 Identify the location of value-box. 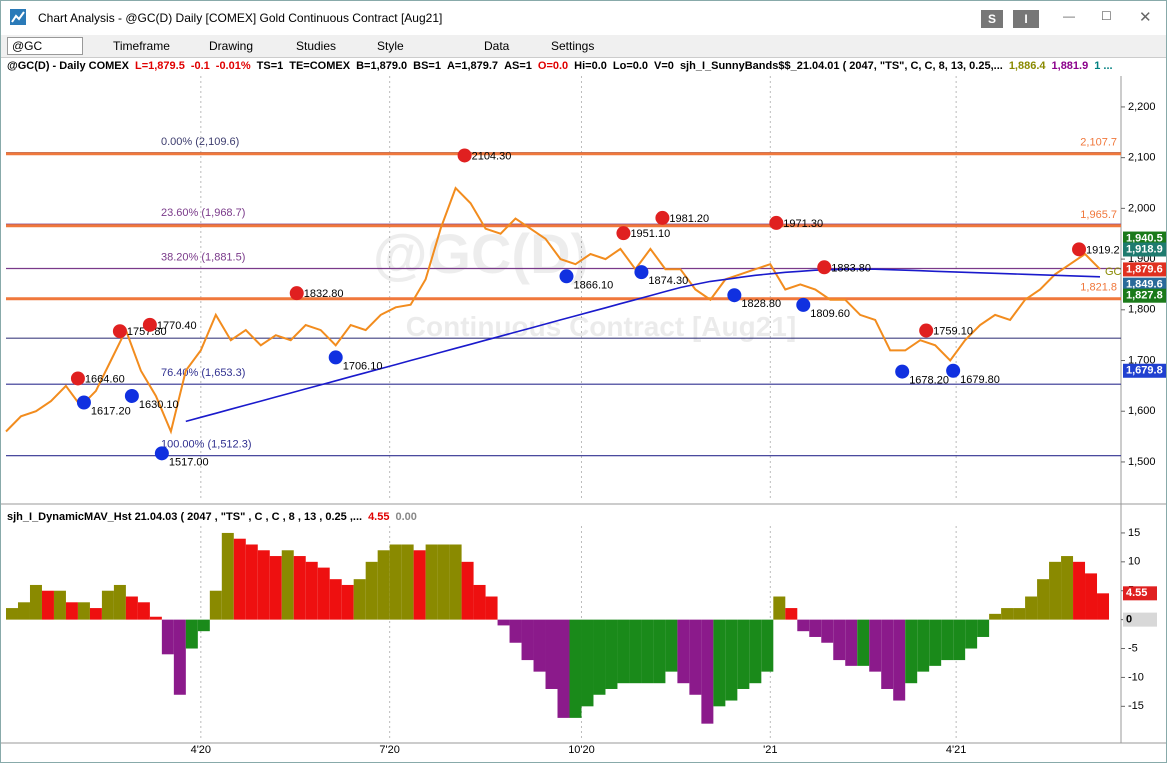
(1140, 619).